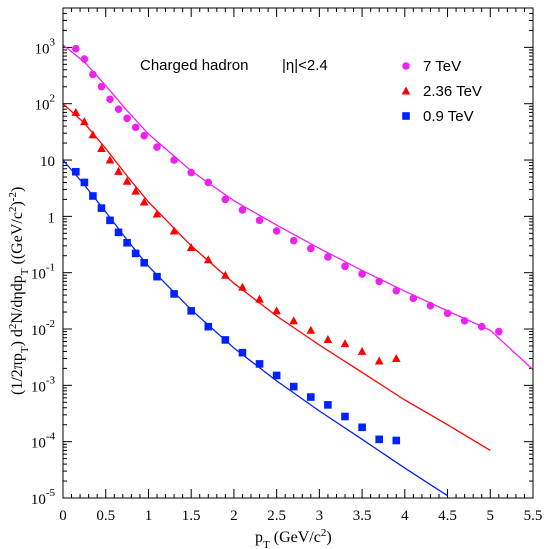 This screenshot has height=549, width=550. Describe the element at coordinates (447, 516) in the screenshot. I see `x-tick-label: 4.5` at that location.